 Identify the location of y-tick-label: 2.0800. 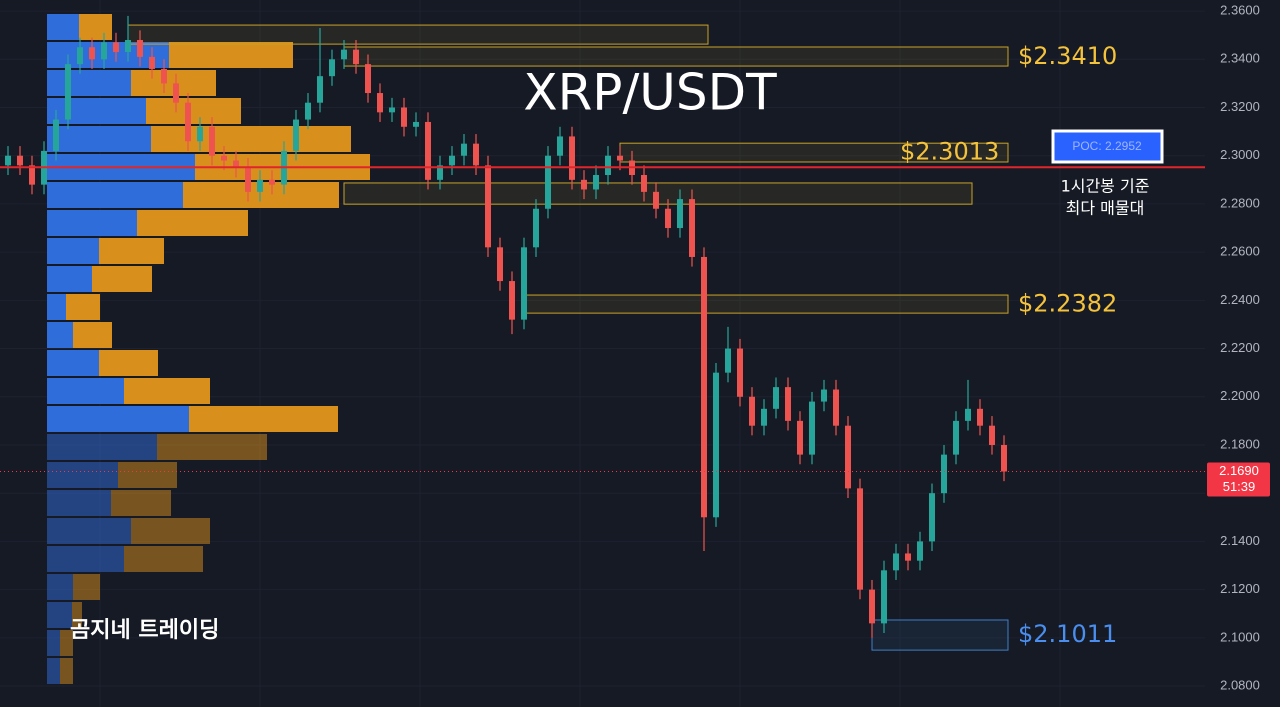
(1240, 684).